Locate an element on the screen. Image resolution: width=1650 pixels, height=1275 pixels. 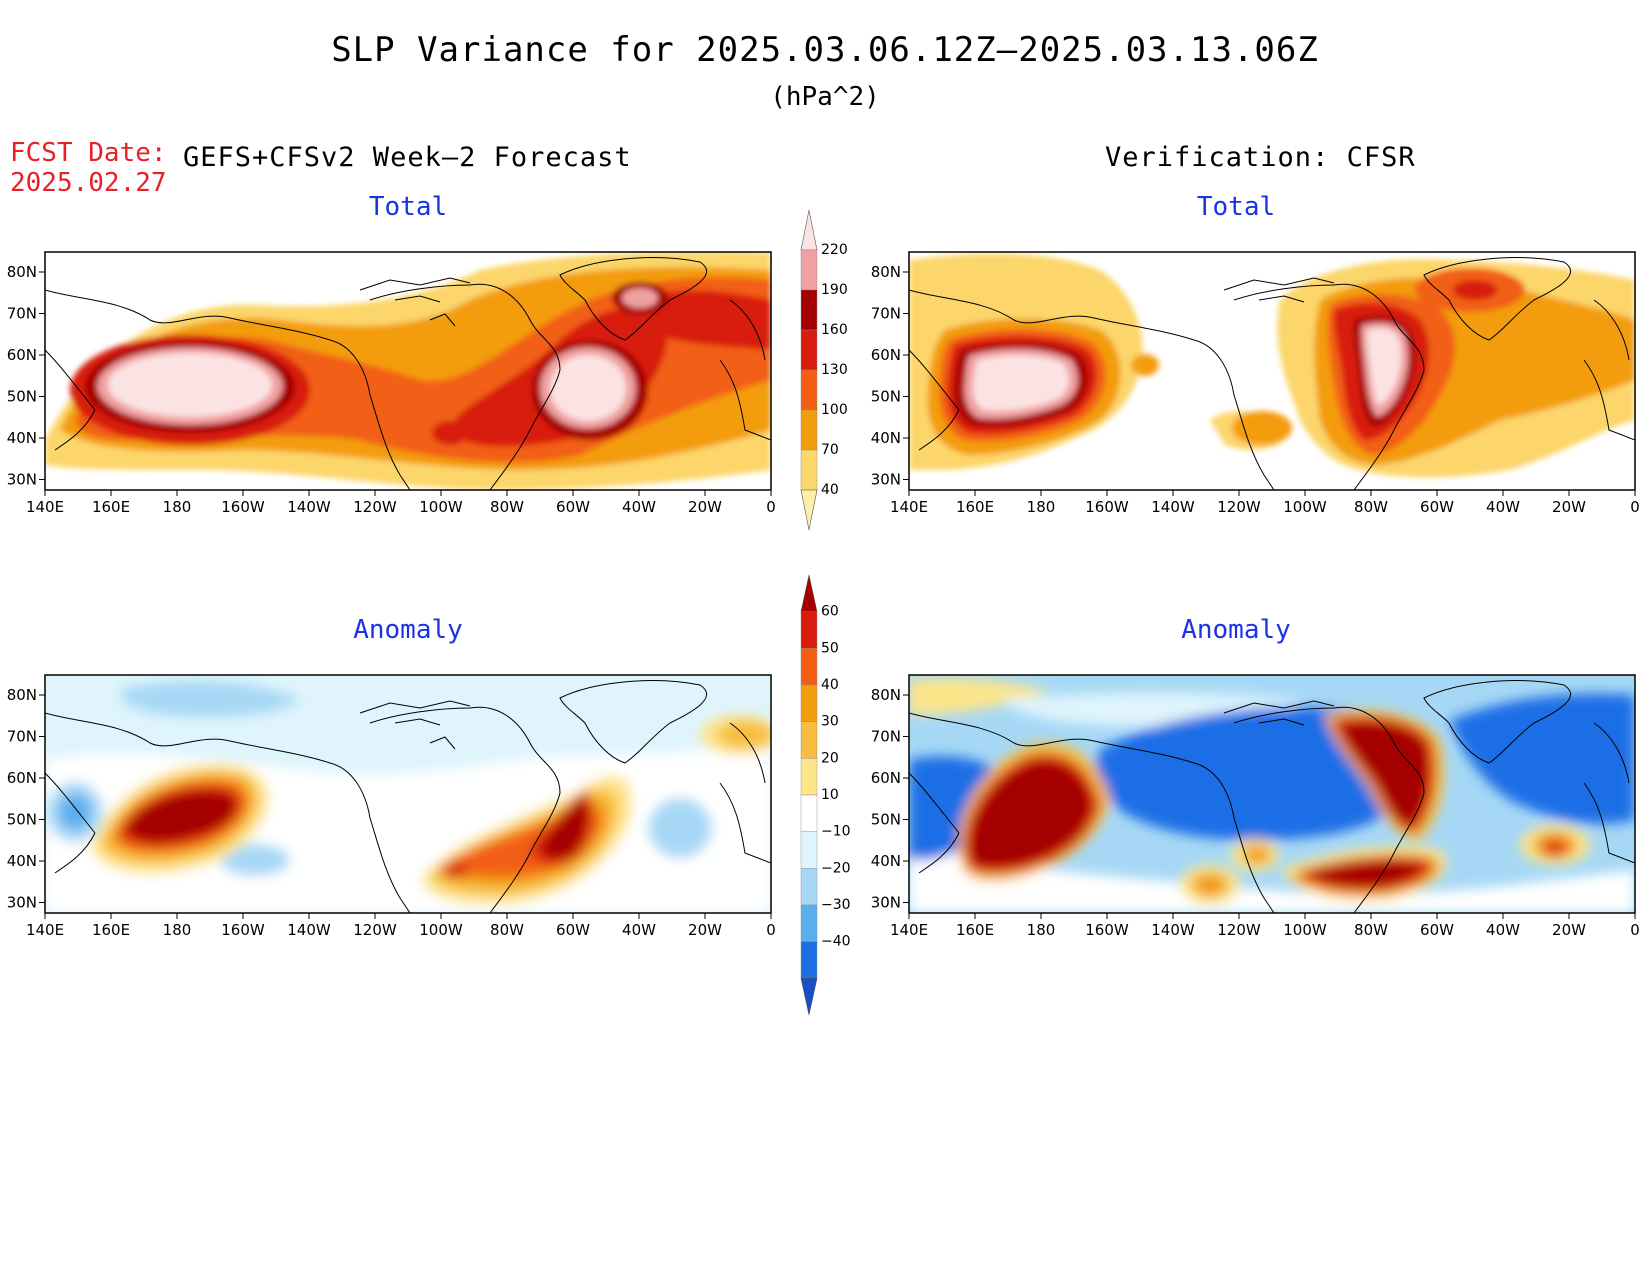
forecast-date: FCST Date: 2025.02.27 is located at coordinates (88, 168).